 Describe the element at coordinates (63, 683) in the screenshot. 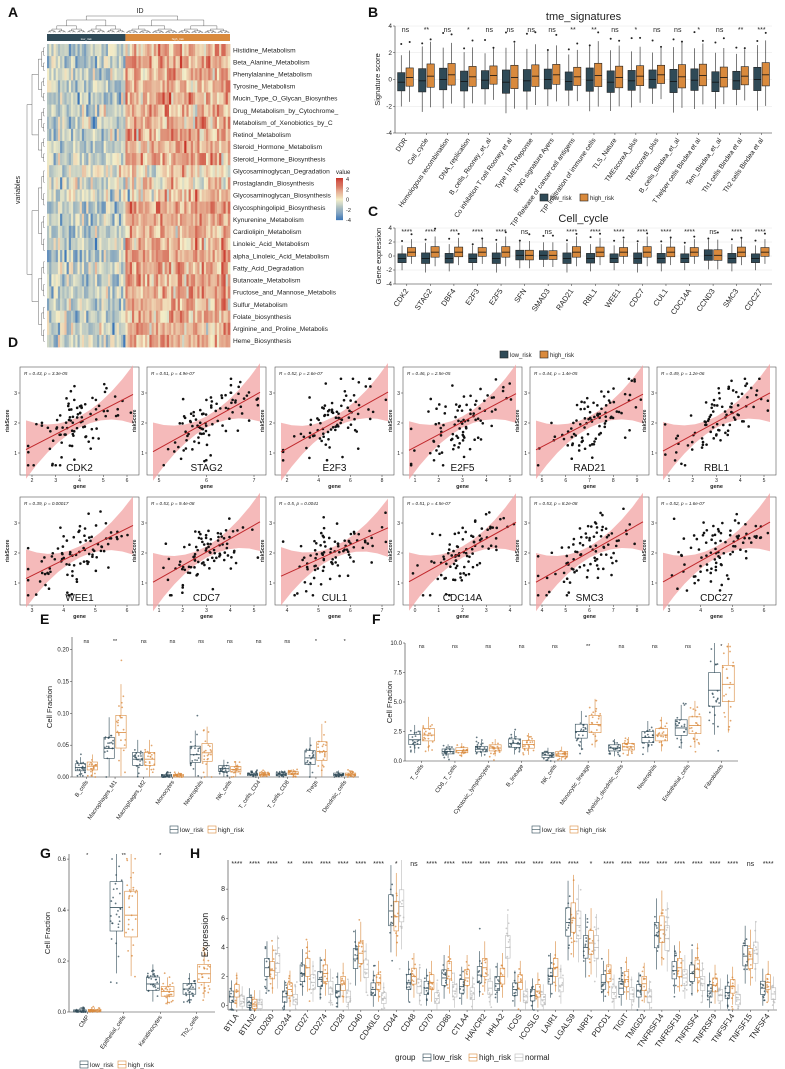

I see `y-tick-label: 0.15` at that location.